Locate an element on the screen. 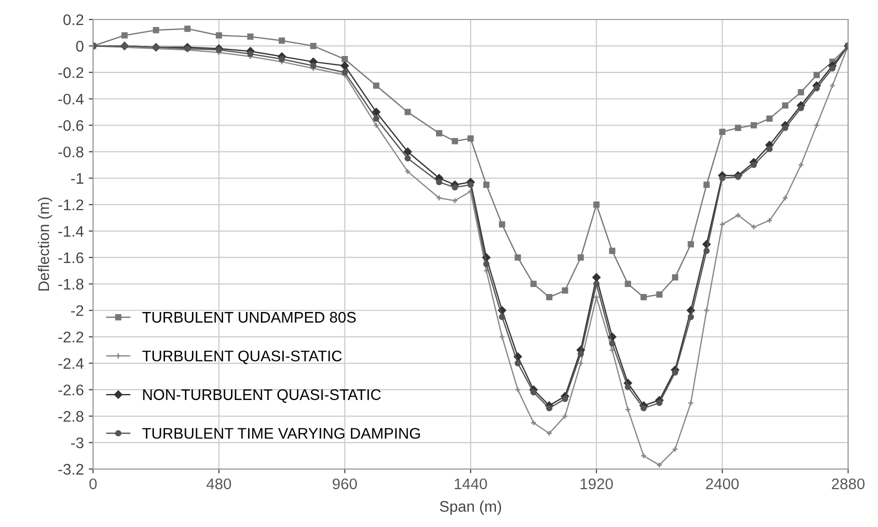  x-tick-label: 1920 is located at coordinates (596, 484).